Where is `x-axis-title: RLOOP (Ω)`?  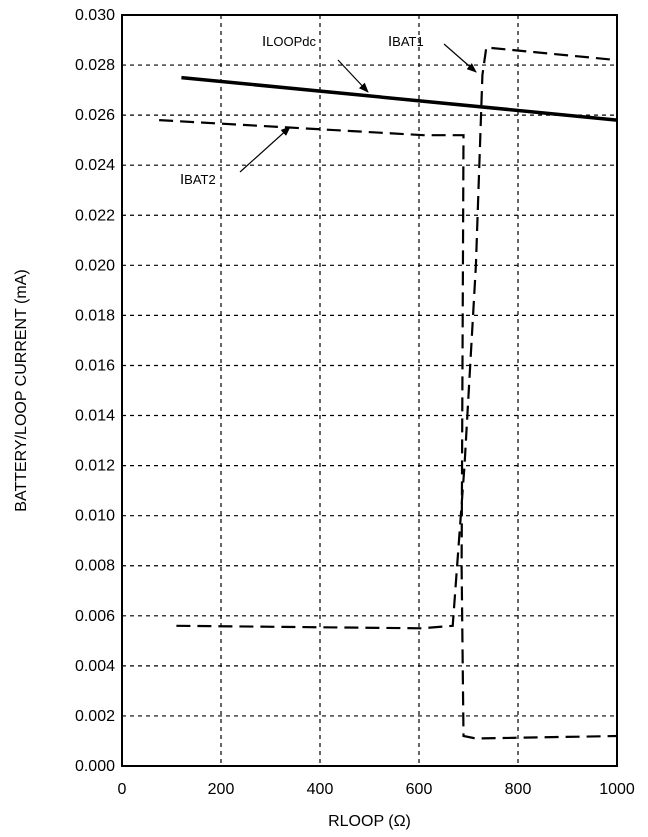
x-axis-title: RLOOP (Ω) is located at coordinates (369, 821).